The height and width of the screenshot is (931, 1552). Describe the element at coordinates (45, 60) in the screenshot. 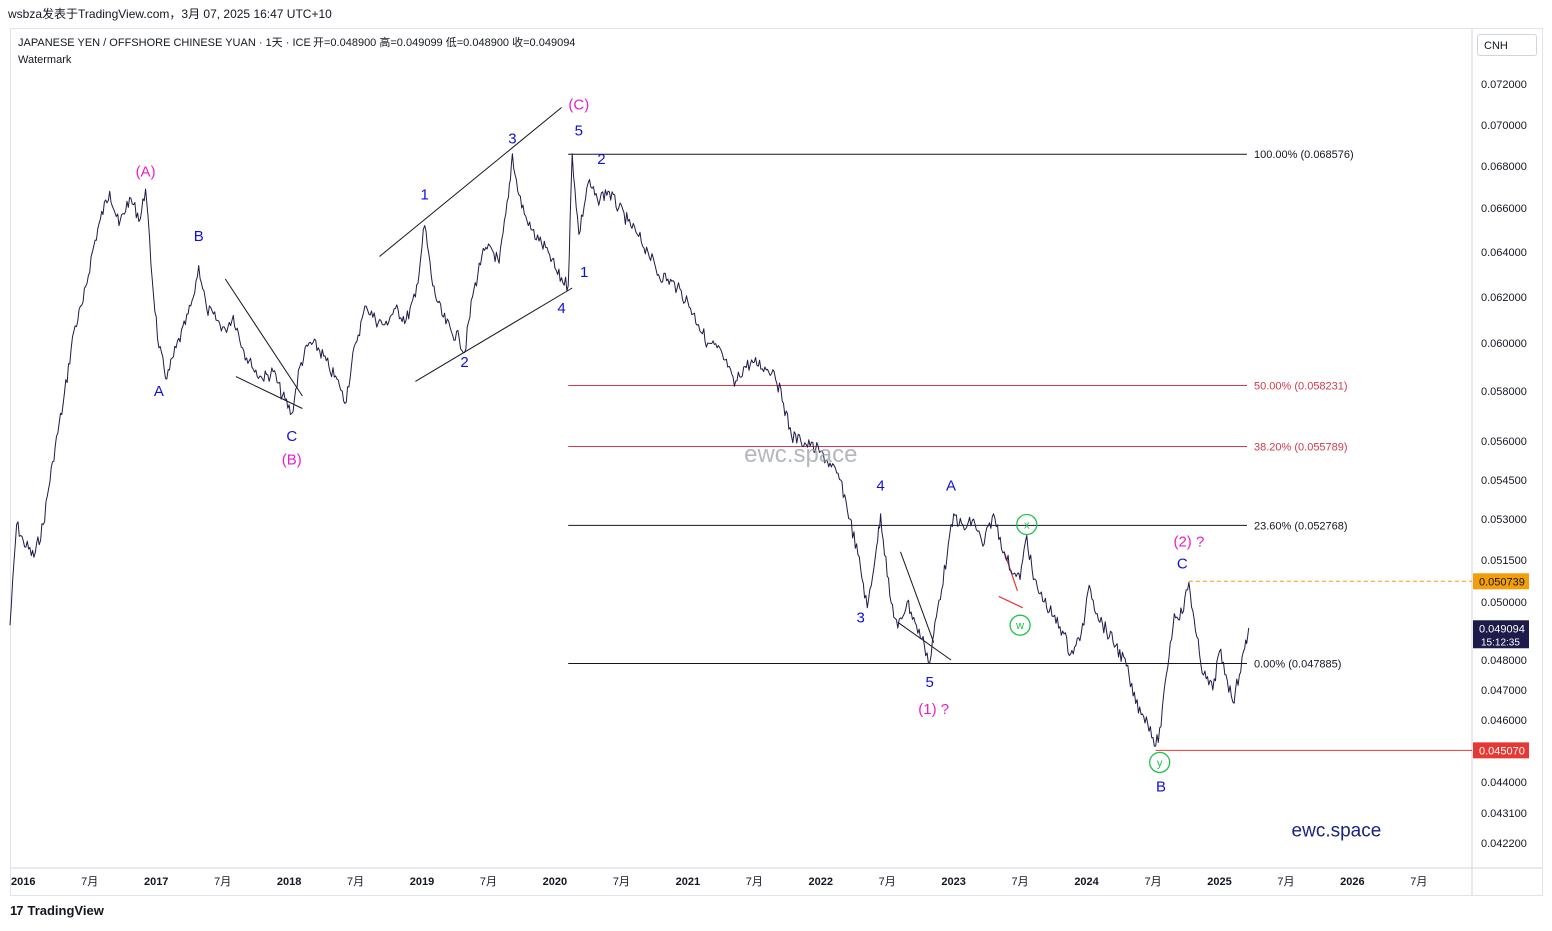

I see `watermark-label: Watermark` at that location.